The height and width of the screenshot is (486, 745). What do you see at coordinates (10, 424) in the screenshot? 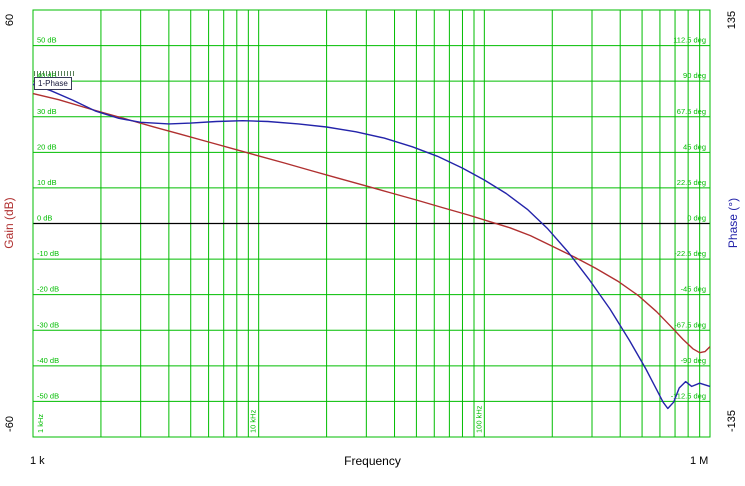
I see `left-axis-bottom-value: -60` at bounding box center [10, 424].